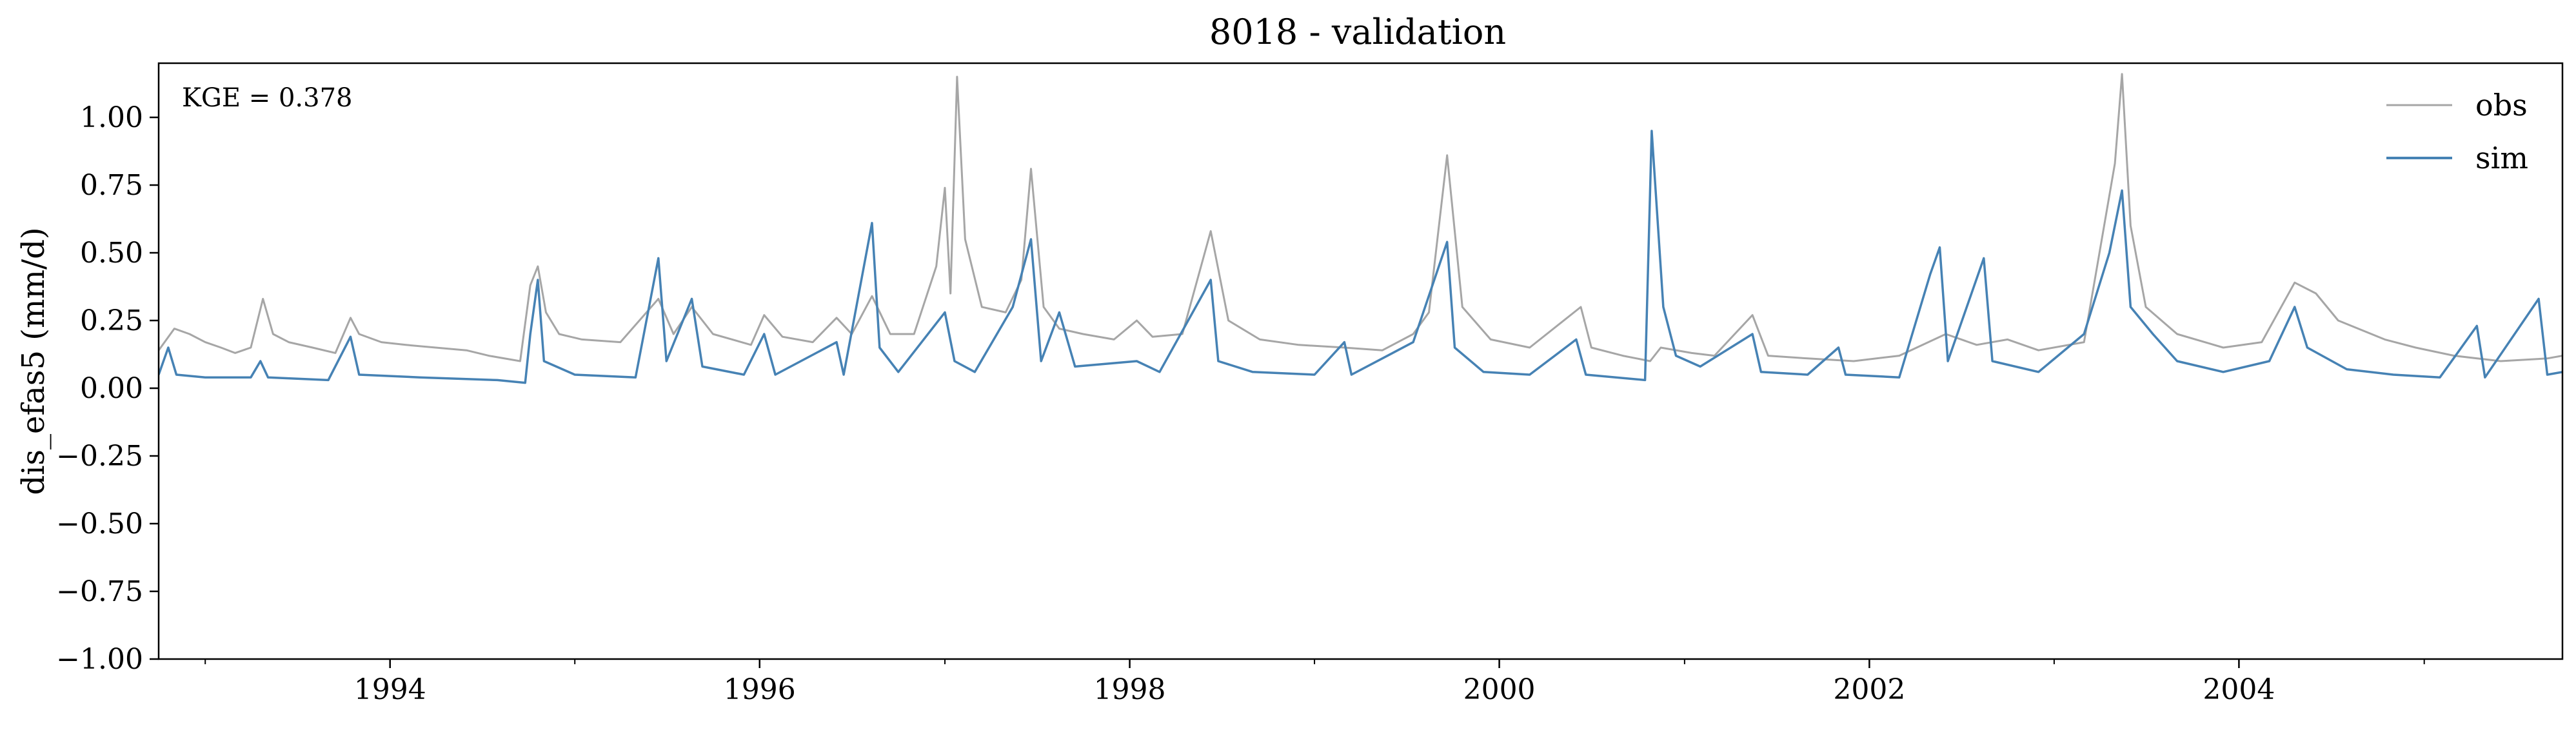 The height and width of the screenshot is (730, 2576). Describe the element at coordinates (2239, 690) in the screenshot. I see `x-tick-label: 2004` at that location.